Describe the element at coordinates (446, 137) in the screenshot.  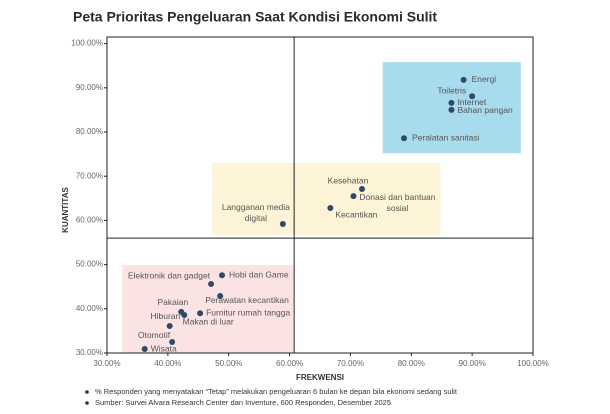
I see `point-label: Peralatan sanitasi` at that location.